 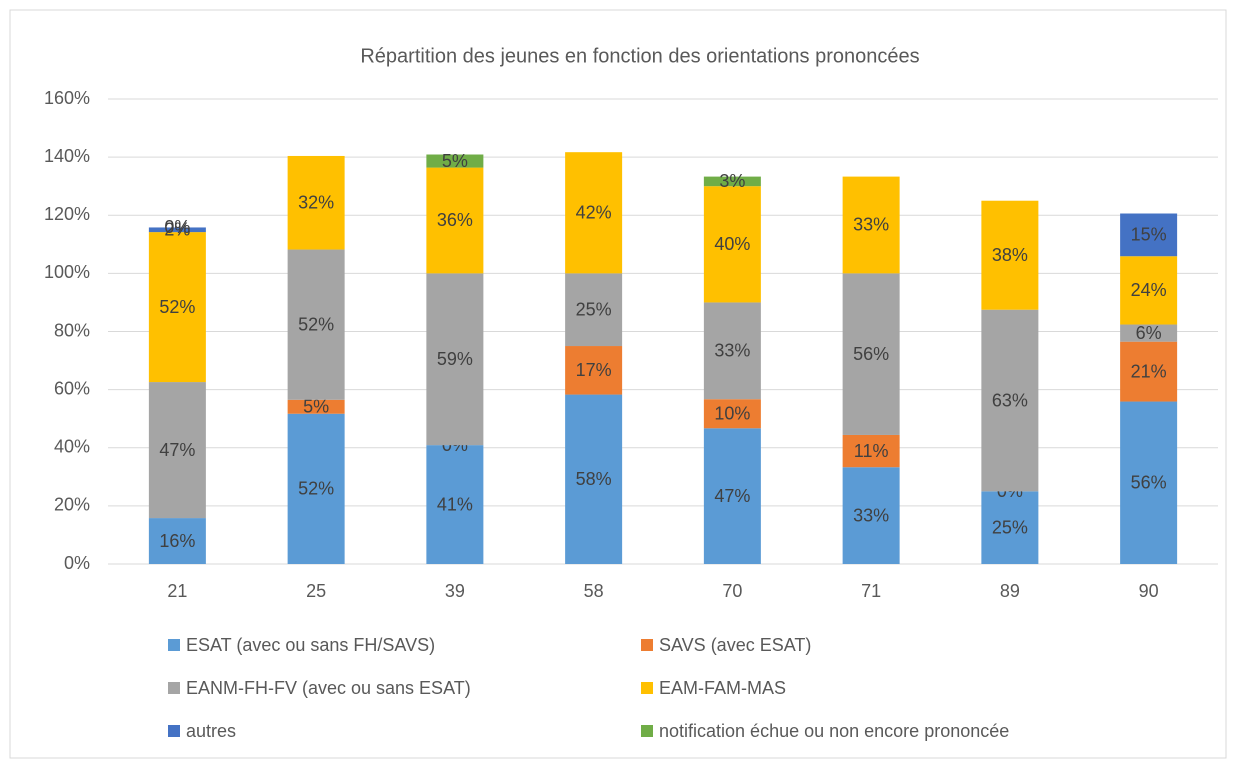 I want to click on value-label: 42%, so click(x=594, y=213).